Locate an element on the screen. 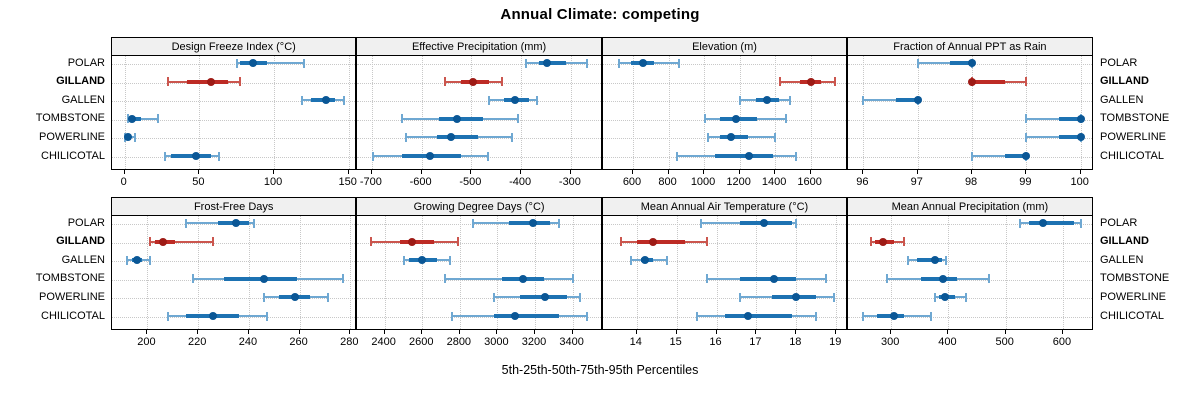  strip-elevation-m: Elevation (m) is located at coordinates (724, 46).